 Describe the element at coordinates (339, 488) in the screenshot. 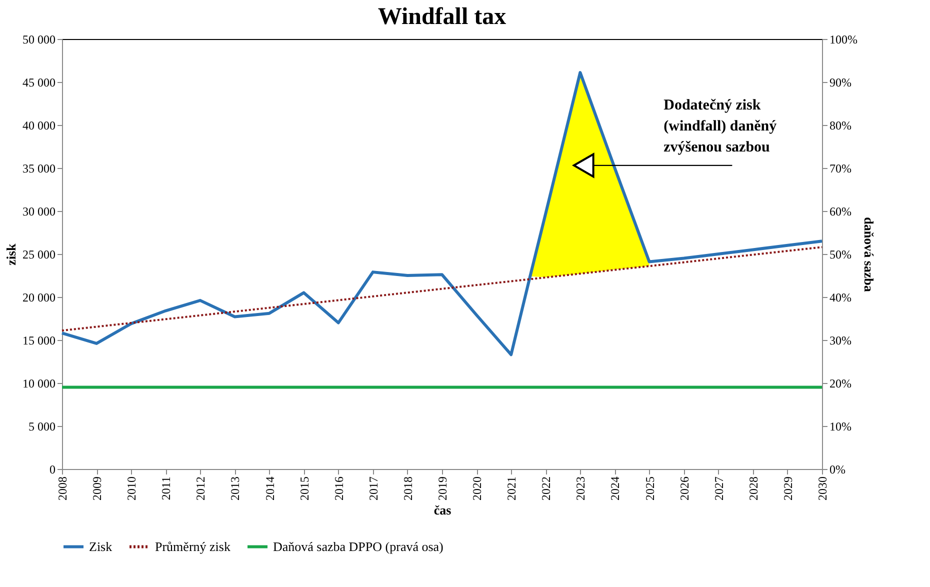

I see `x-tick-label: 2016` at that location.